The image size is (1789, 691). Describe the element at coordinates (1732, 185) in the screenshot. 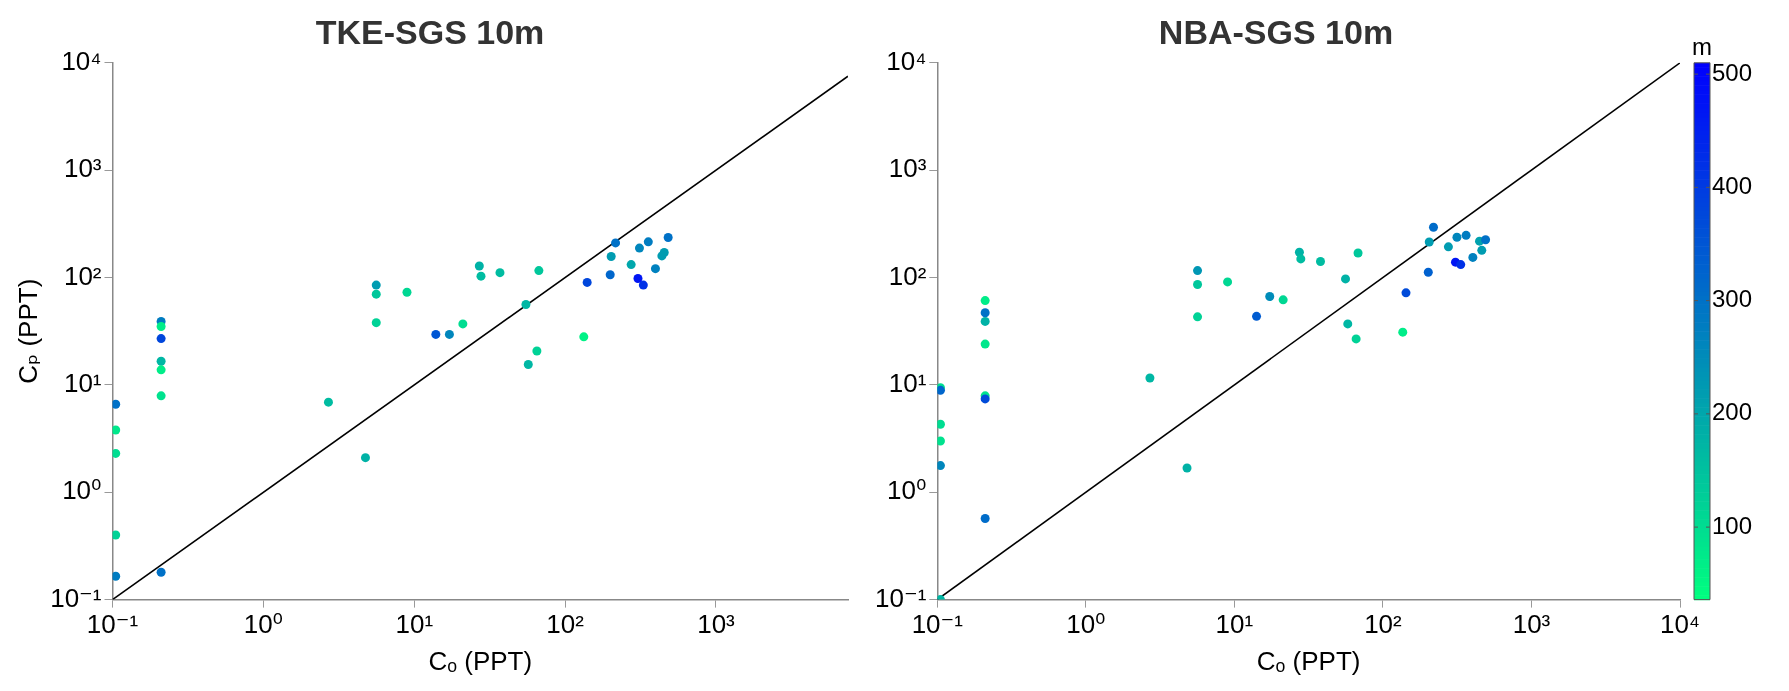

I see `color-bar-label: 400` at that location.